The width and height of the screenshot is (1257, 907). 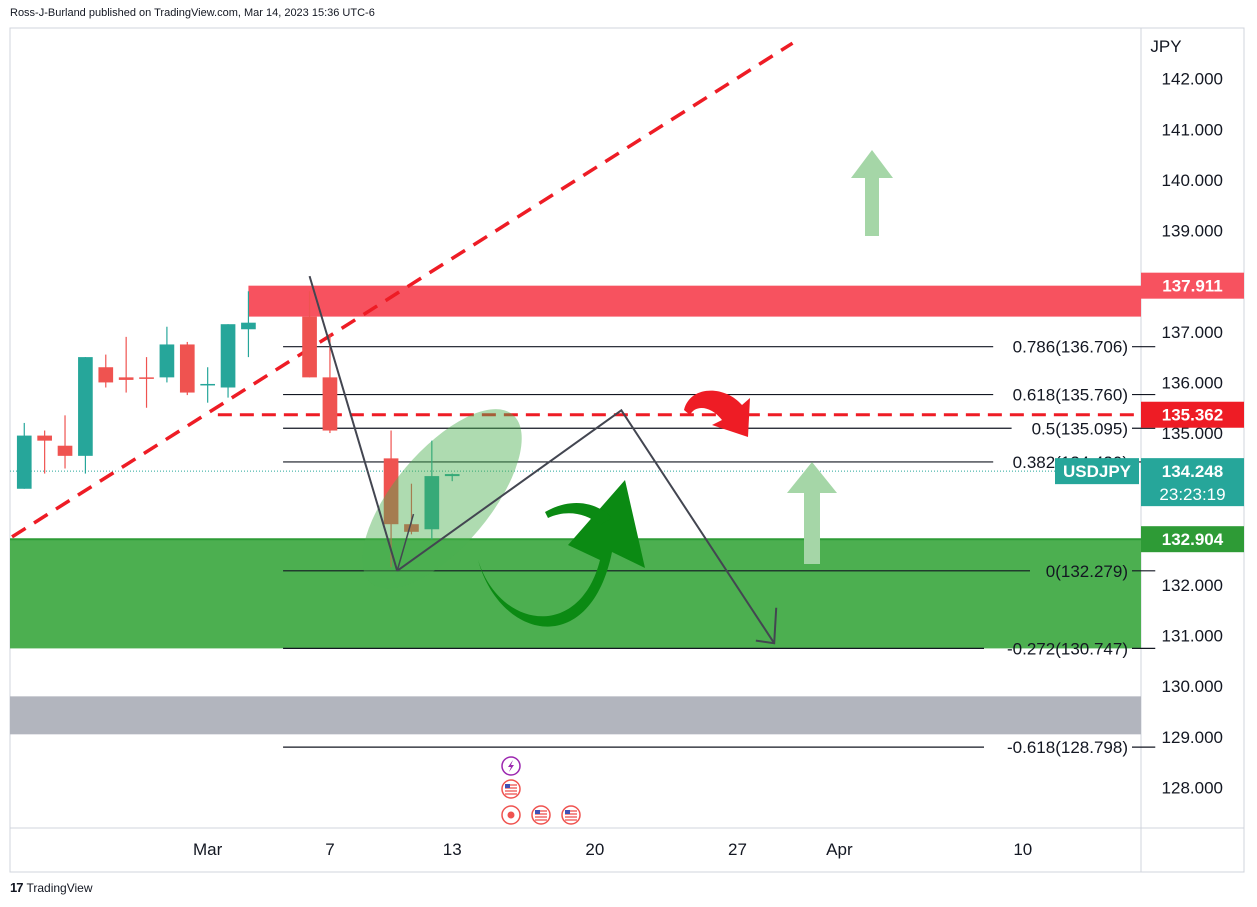 I want to click on current-price-tag: 134.248, so click(x=1192, y=471).